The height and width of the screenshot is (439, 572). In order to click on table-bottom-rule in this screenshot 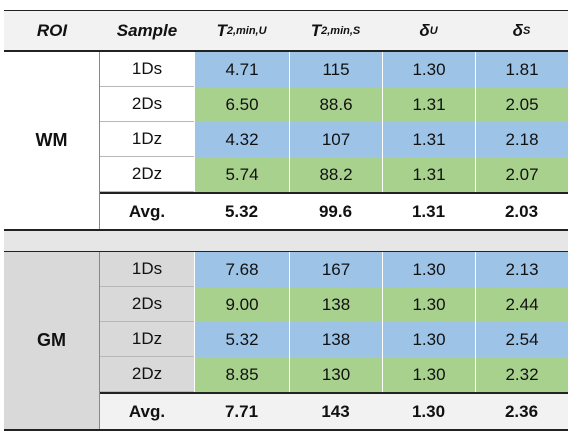, I will do `click(286, 430)`.